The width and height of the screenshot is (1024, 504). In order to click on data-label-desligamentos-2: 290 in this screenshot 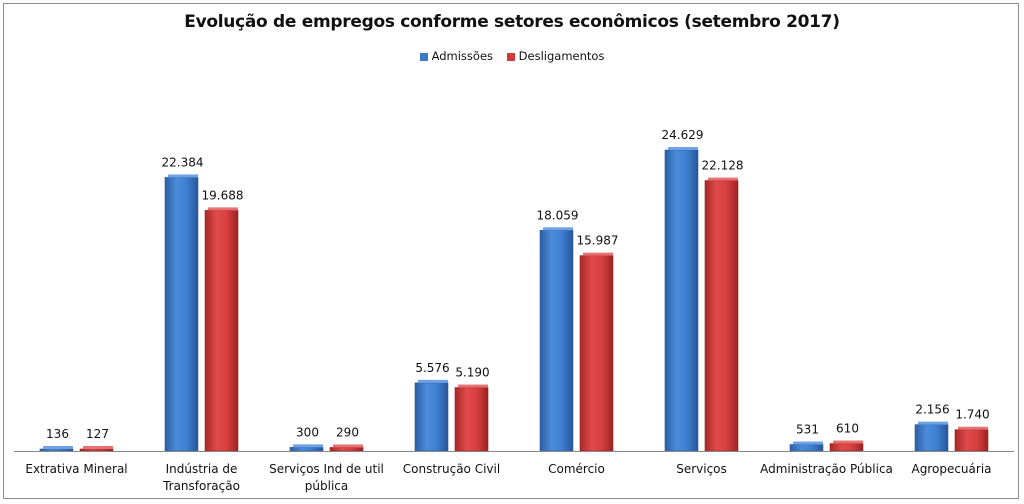, I will do `click(347, 432)`.